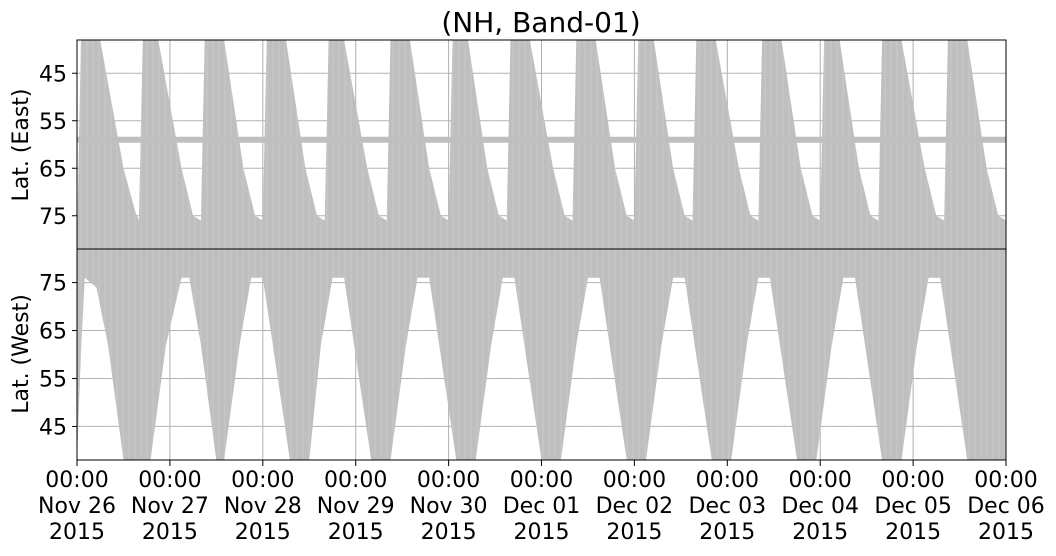 The width and height of the screenshot is (1056, 556). What do you see at coordinates (21, 354) in the screenshot?
I see `west-y-axis-label: Lat. (West)` at bounding box center [21, 354].